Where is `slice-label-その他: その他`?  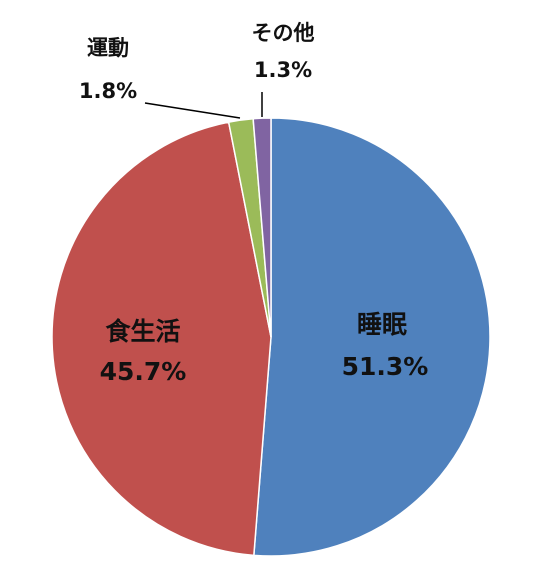
slice-label-その他: その他 is located at coordinates (283, 33).